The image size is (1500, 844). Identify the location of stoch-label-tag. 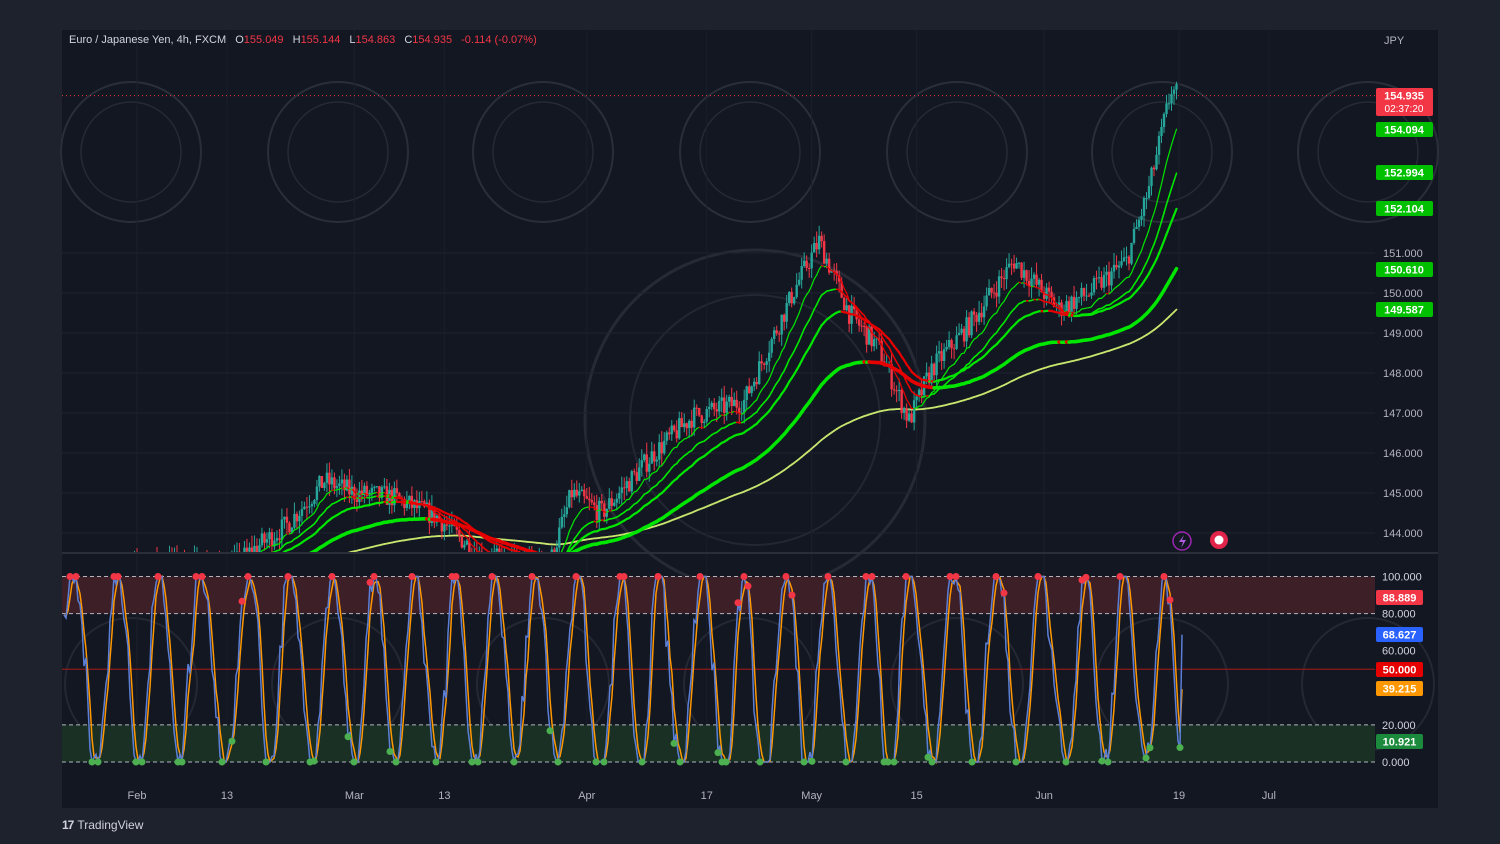
(1399, 741).